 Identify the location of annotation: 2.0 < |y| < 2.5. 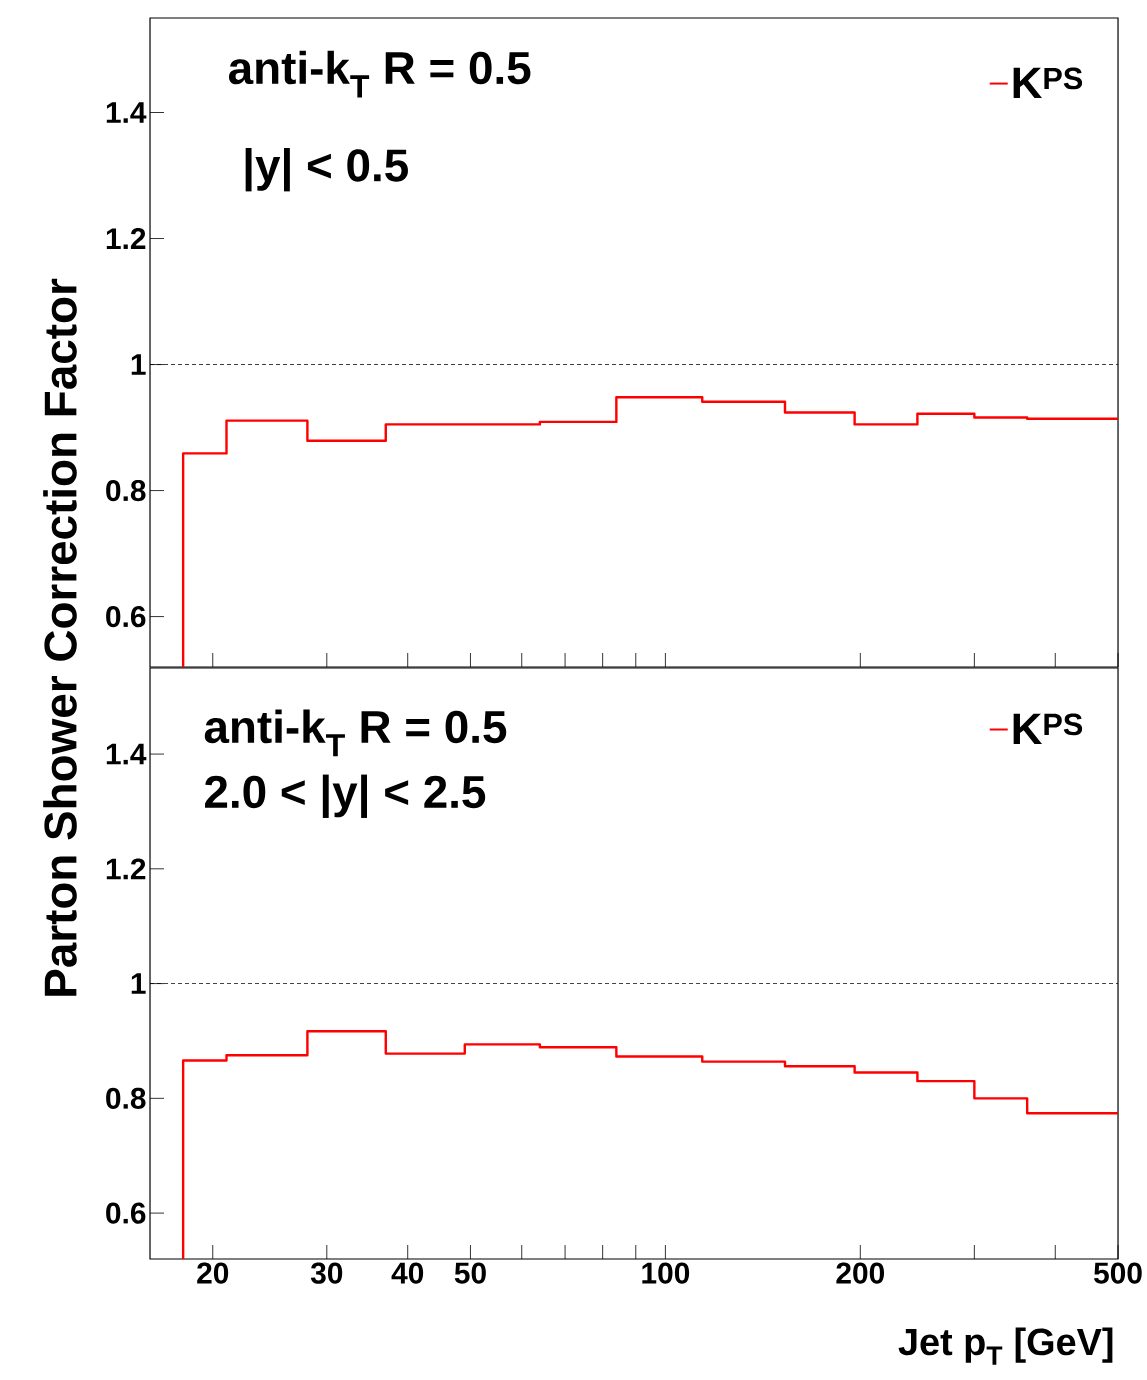
(345, 796).